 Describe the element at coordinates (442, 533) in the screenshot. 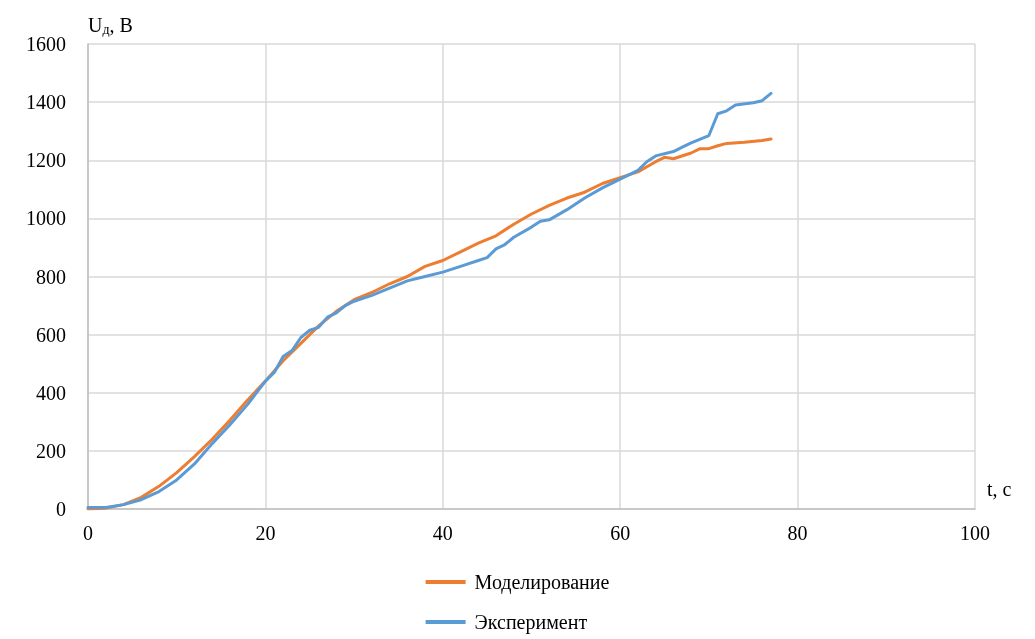

I see `x-tick-label: 40` at that location.